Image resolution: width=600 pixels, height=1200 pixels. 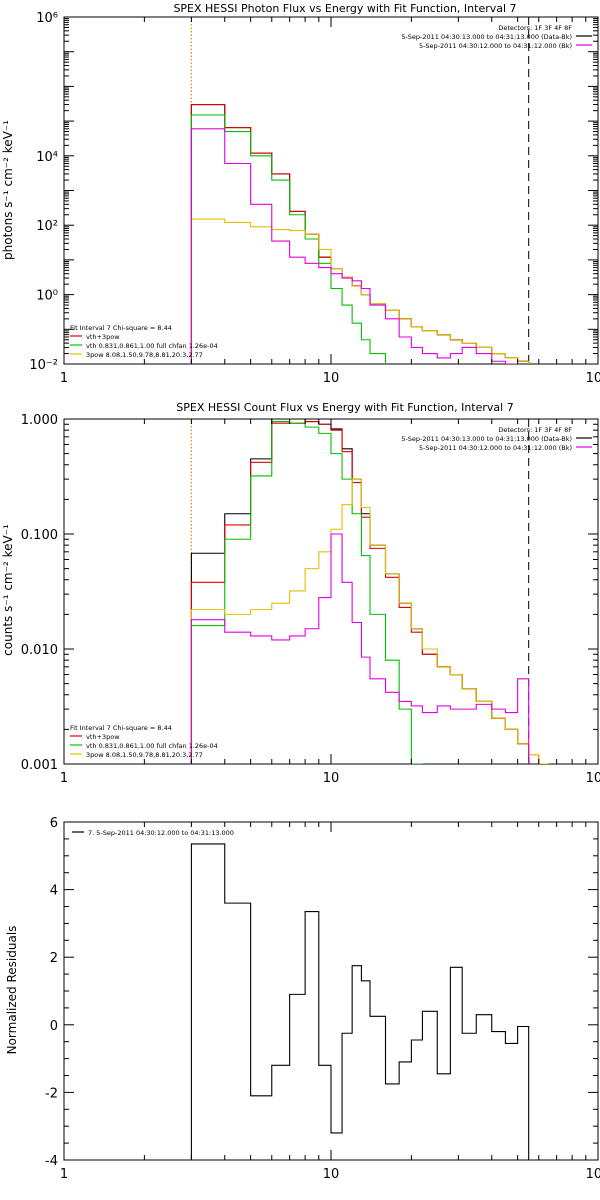 What do you see at coordinates (47, 226) in the screenshot?
I see `y-tick-label: 10²` at bounding box center [47, 226].